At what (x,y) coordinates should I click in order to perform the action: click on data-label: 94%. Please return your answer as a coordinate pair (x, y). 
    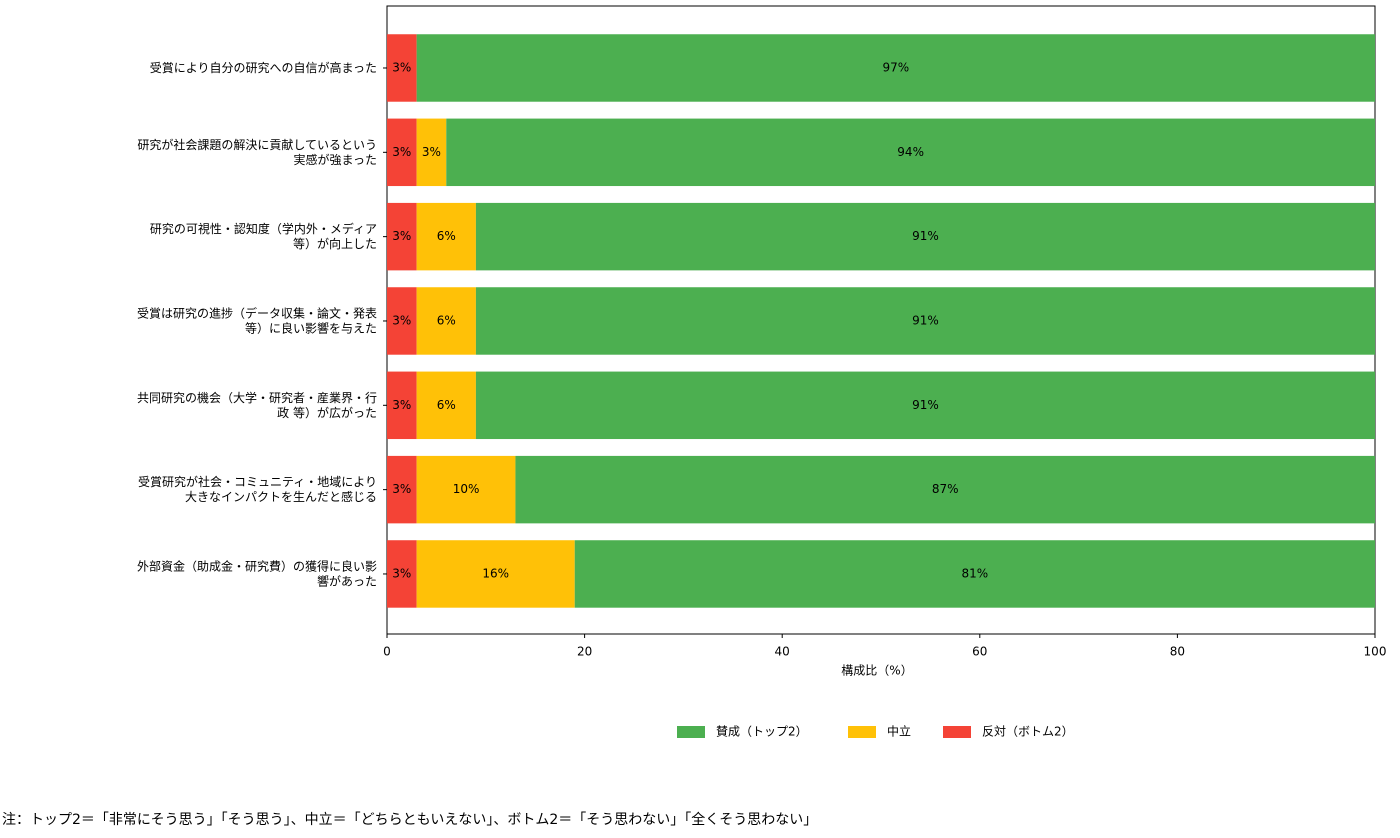
    Looking at the image, I should click on (910, 152).